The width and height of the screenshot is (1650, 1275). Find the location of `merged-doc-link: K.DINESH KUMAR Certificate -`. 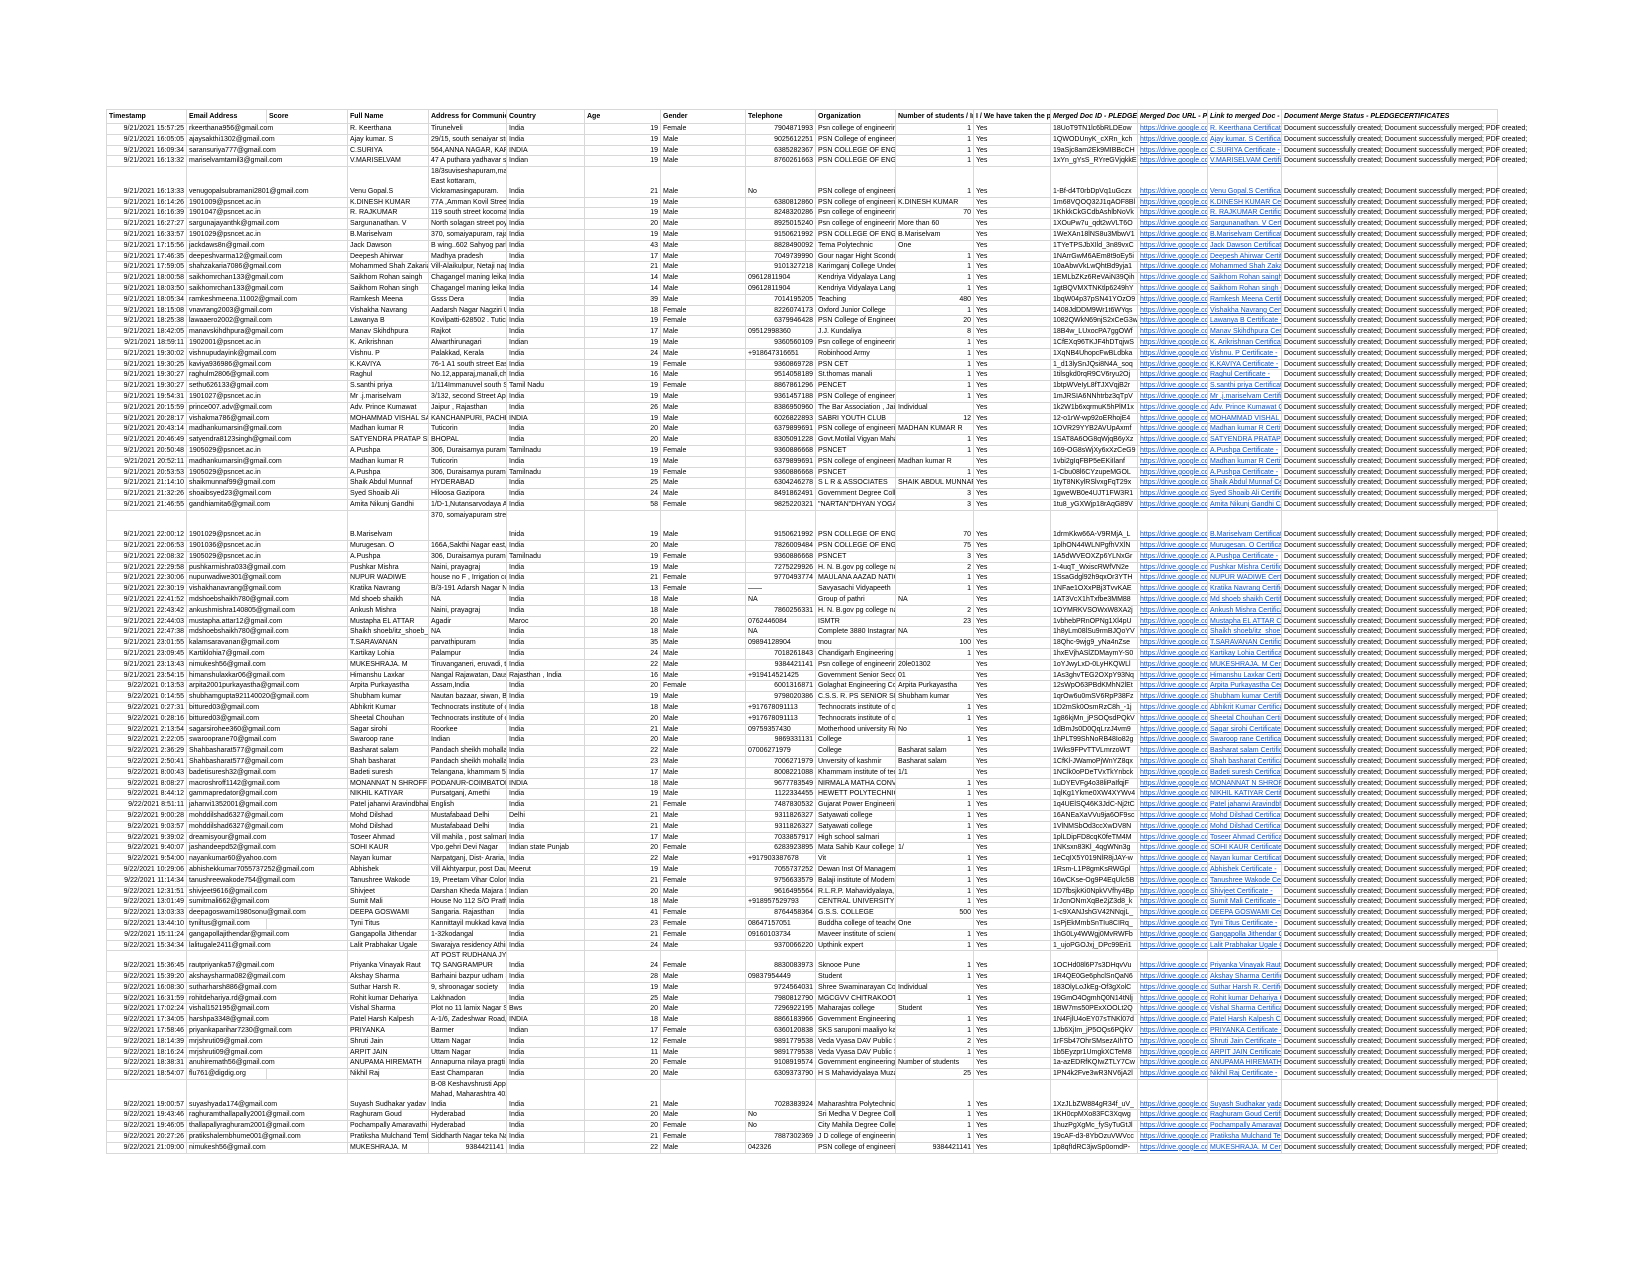

merged-doc-link: K.DINESH KUMAR Certificate - is located at coordinates (1246, 202).